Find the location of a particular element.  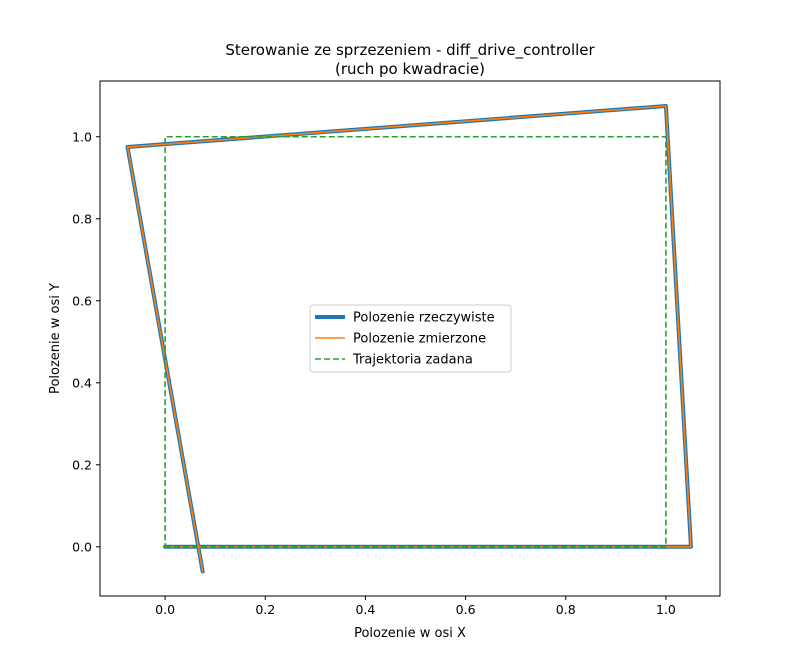

chart-subtitle: (ruch po kwadracie) is located at coordinates (410, 69).